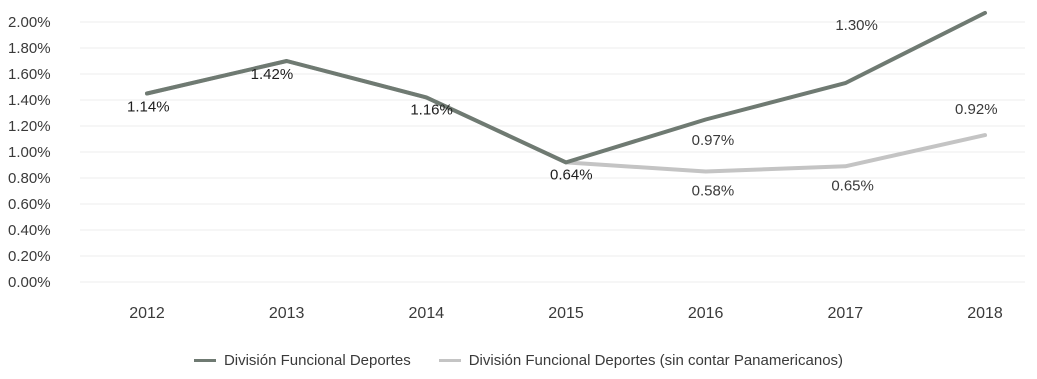  What do you see at coordinates (29, 204) in the screenshot?
I see `y-tick-label: 0.60%` at bounding box center [29, 204].